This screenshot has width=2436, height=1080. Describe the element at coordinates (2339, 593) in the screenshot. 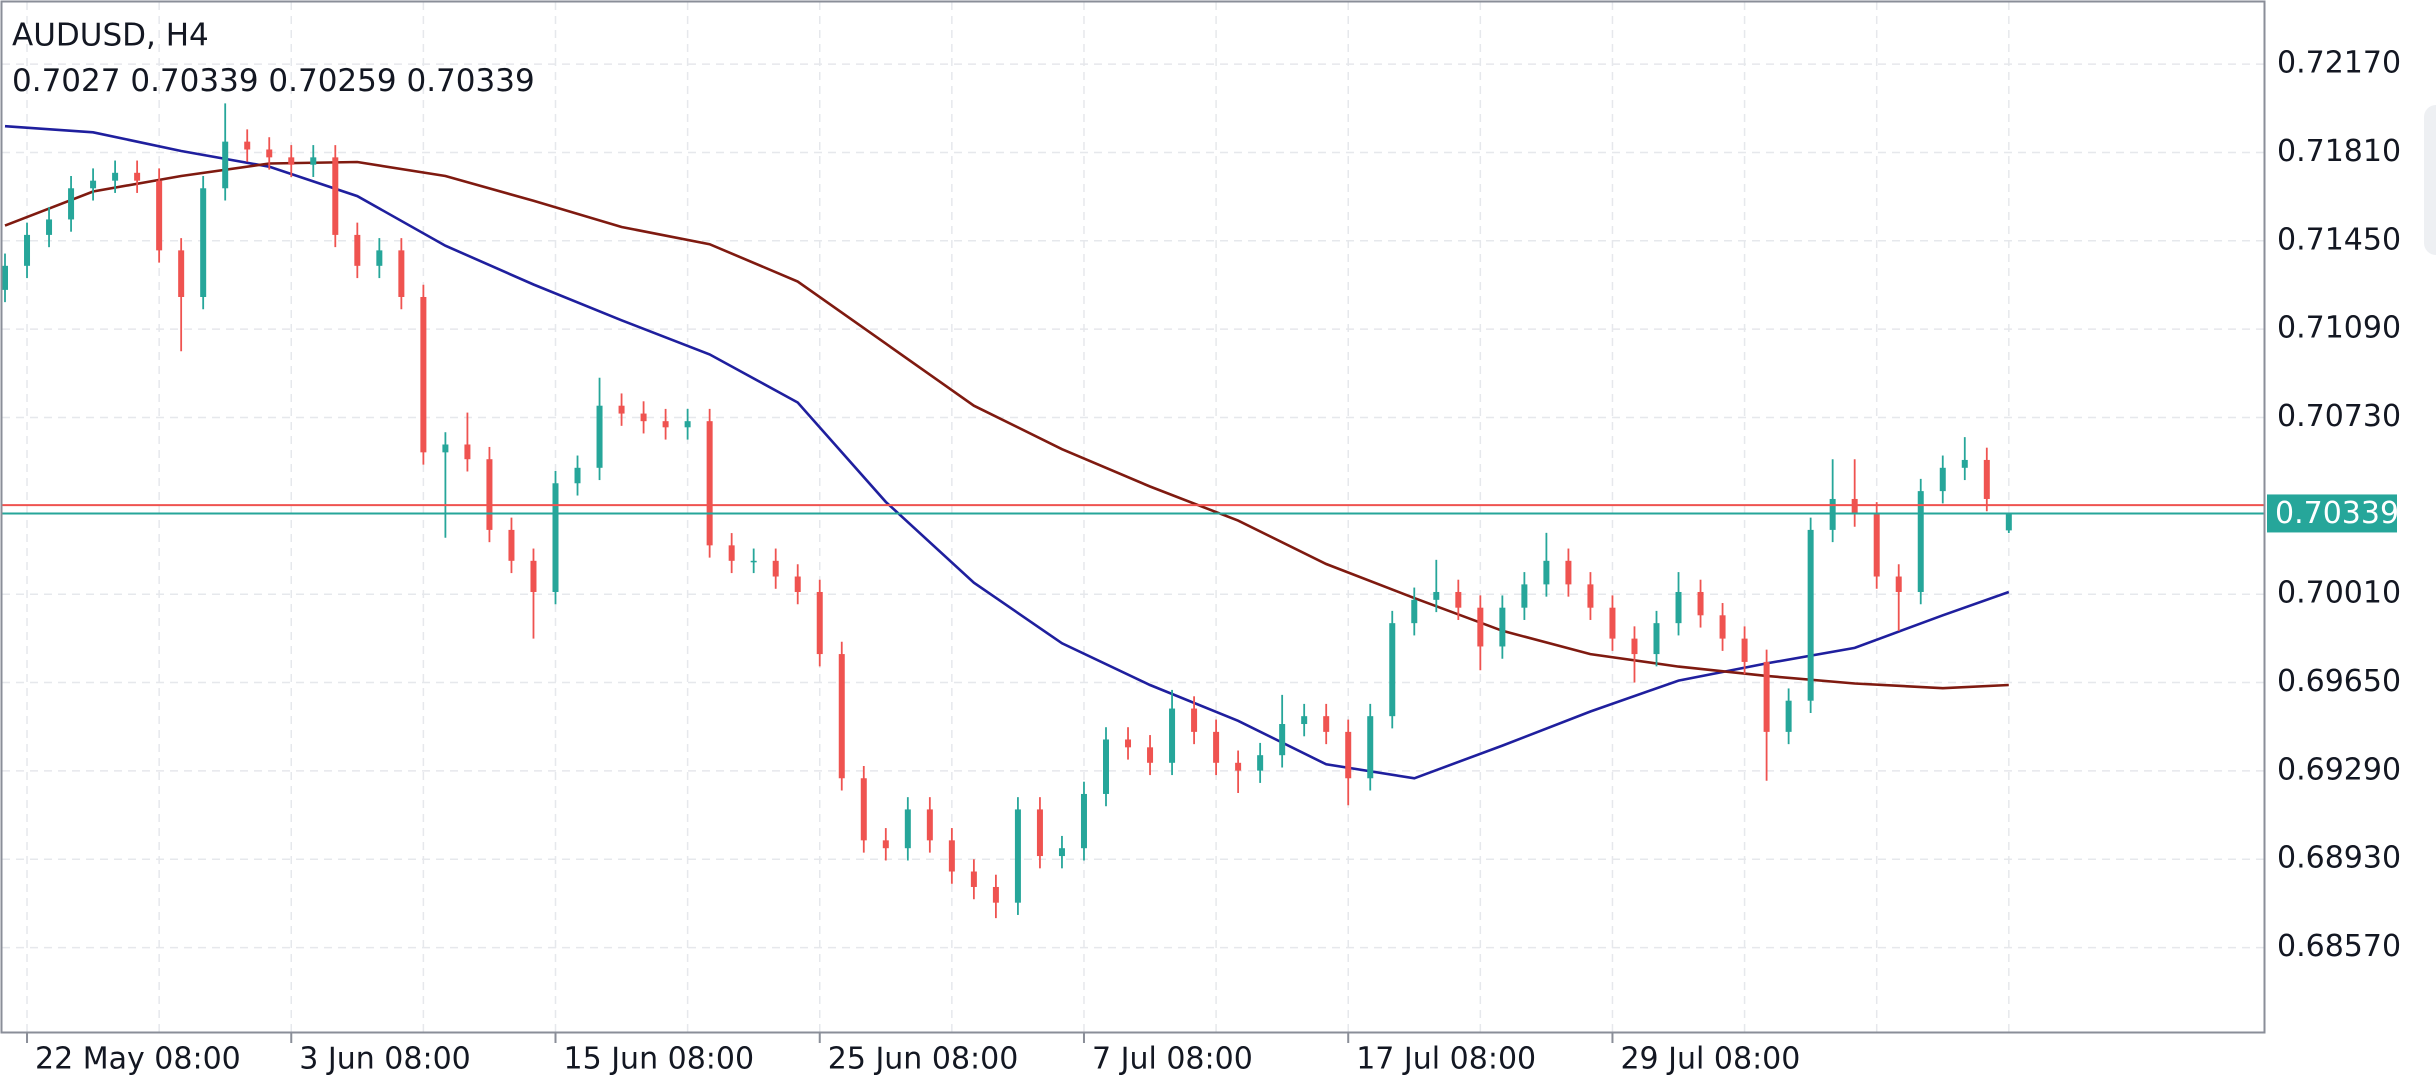

I see `y-tick-label: 0.70010` at that location.